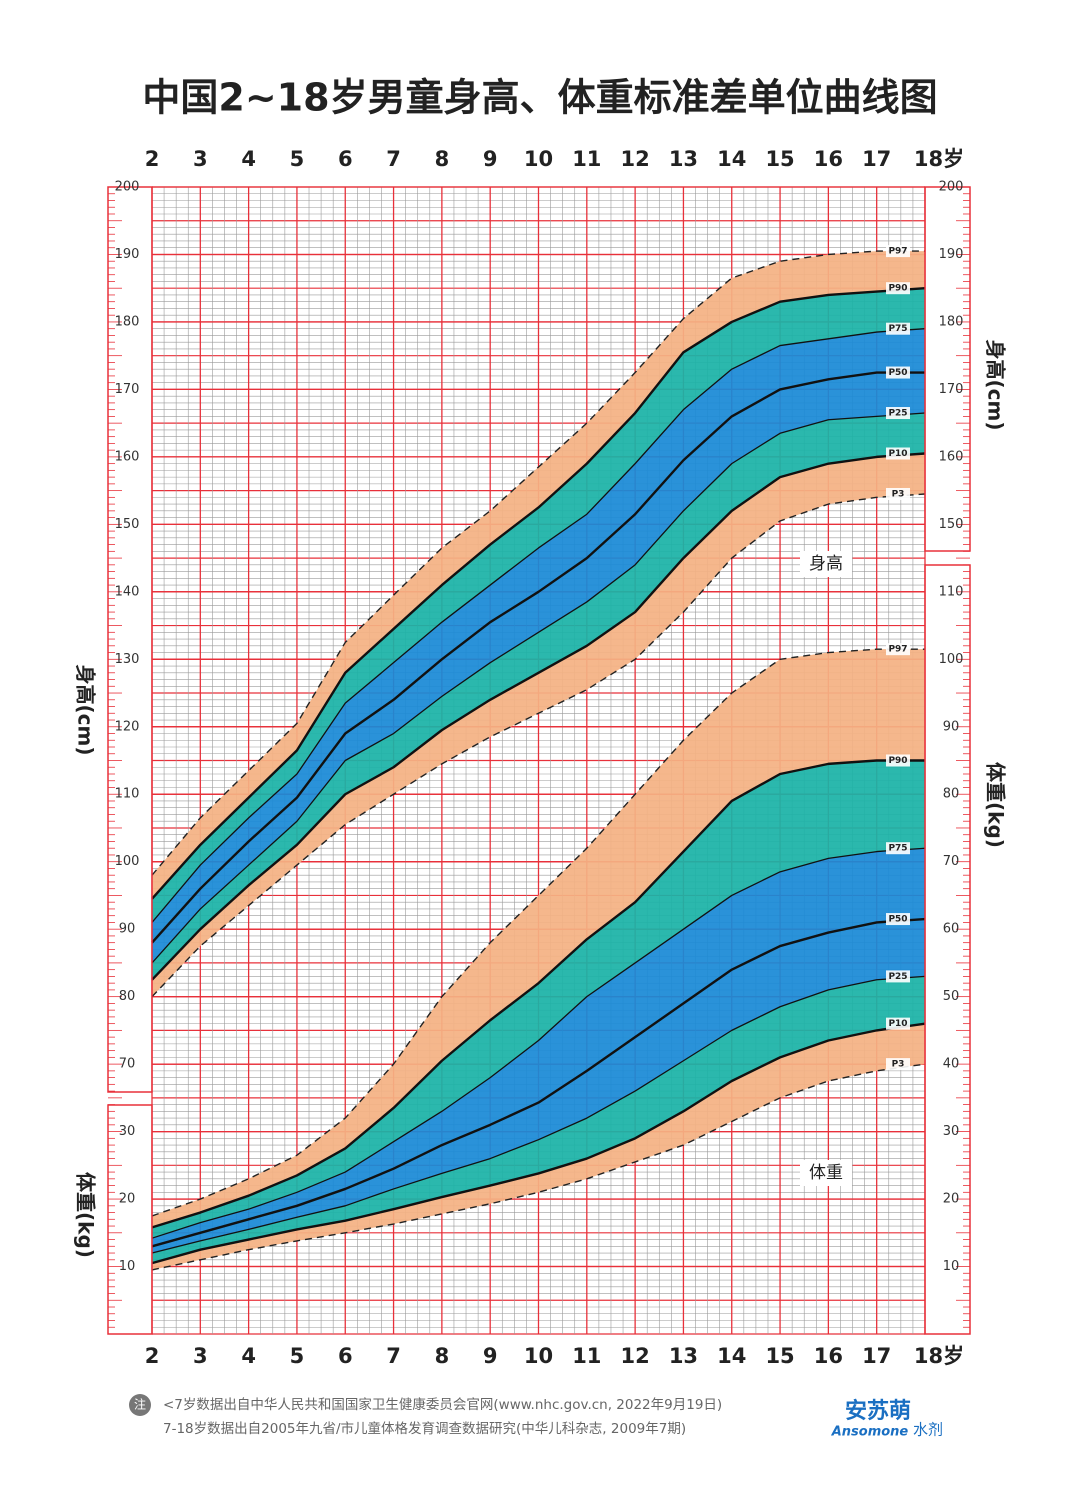 Image resolution: width=1080 pixels, height=1507 pixels. I want to click on footer-badge: 注, so click(140, 1404).